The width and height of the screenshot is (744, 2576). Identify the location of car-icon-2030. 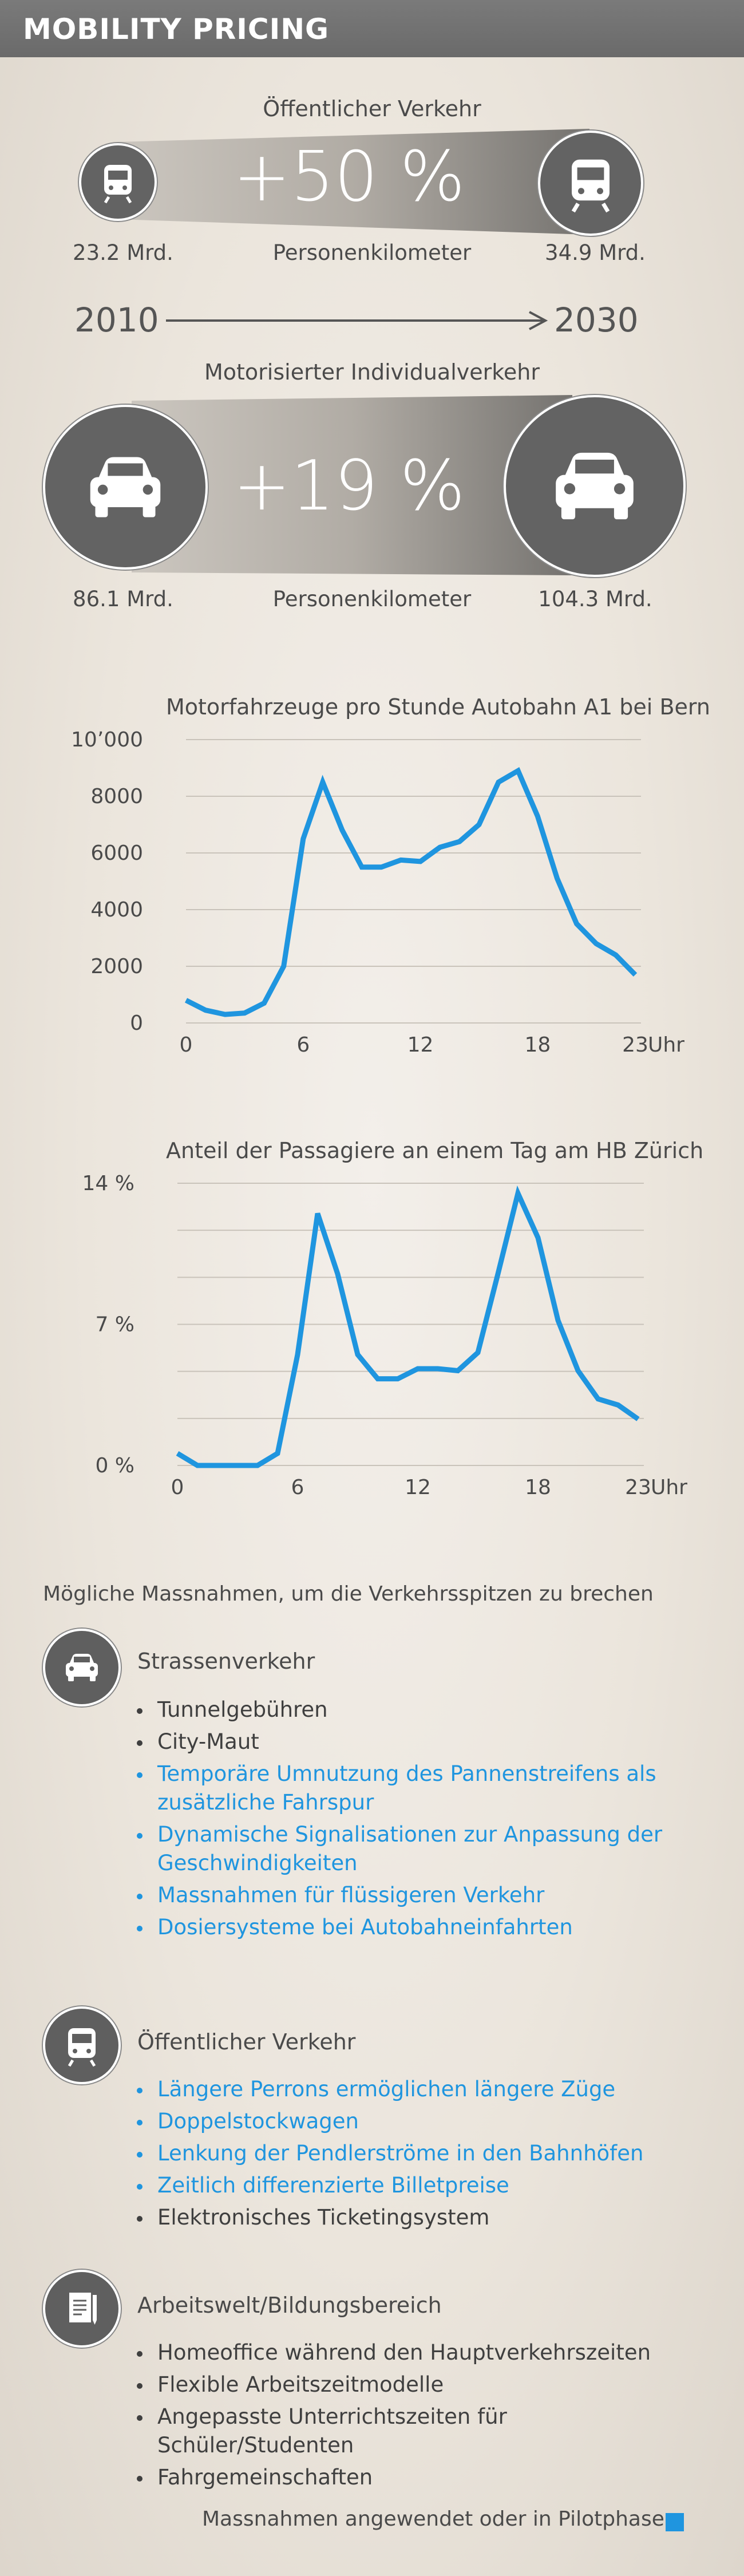
(595, 486).